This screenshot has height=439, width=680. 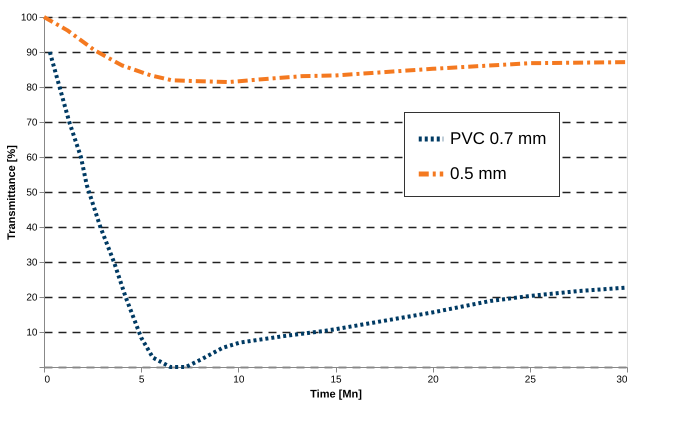 I want to click on x-tick-label: 30, so click(x=622, y=380).